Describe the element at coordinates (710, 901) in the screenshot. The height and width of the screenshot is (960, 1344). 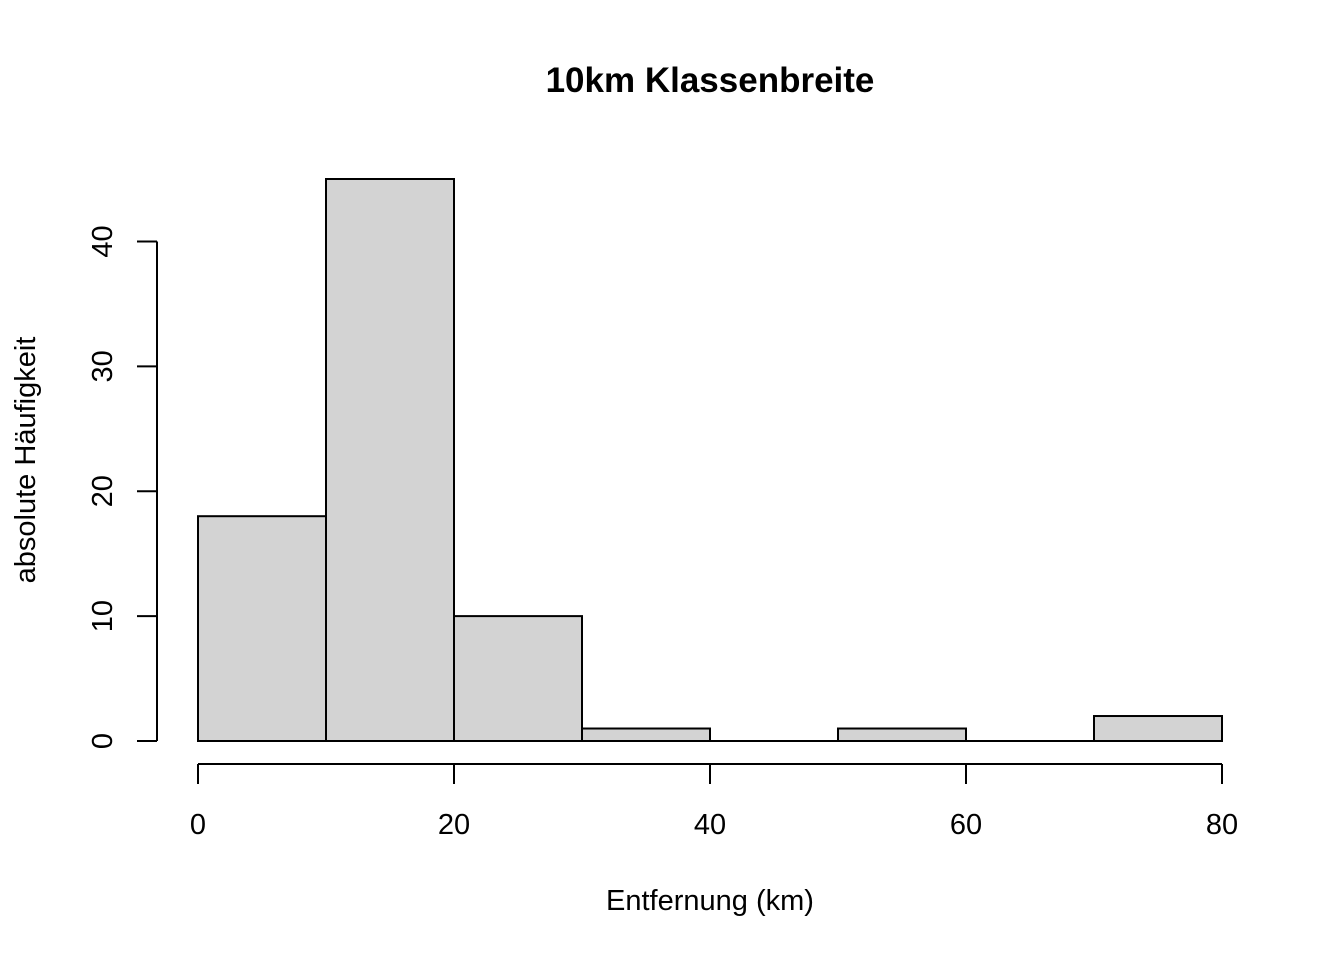
I see `x-axis-label: Entfernung (km)` at that location.